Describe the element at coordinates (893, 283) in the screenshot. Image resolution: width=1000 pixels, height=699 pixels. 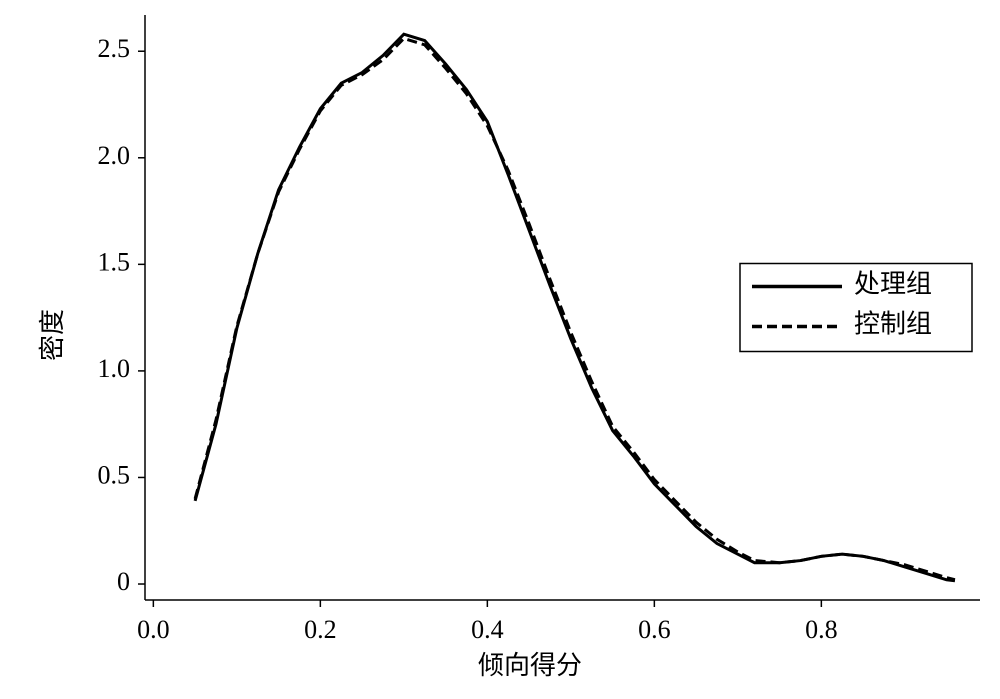
I see `legend-label: 处理组` at that location.